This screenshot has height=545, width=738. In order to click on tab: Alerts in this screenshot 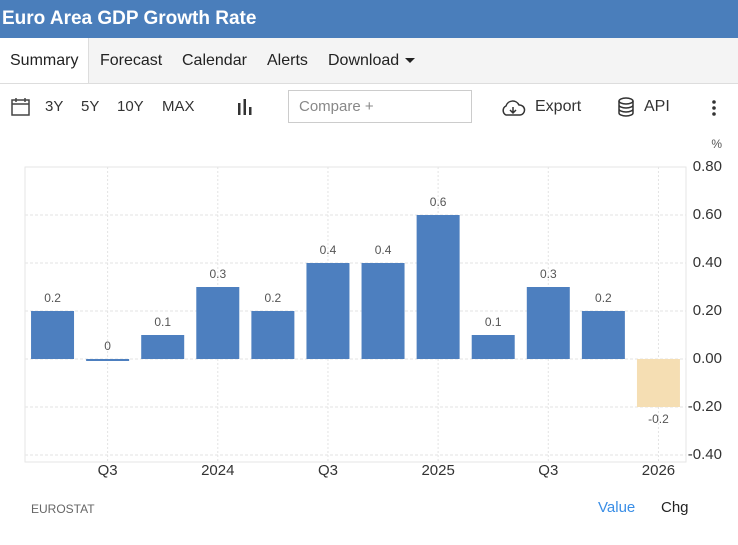, I will do `click(287, 60)`.